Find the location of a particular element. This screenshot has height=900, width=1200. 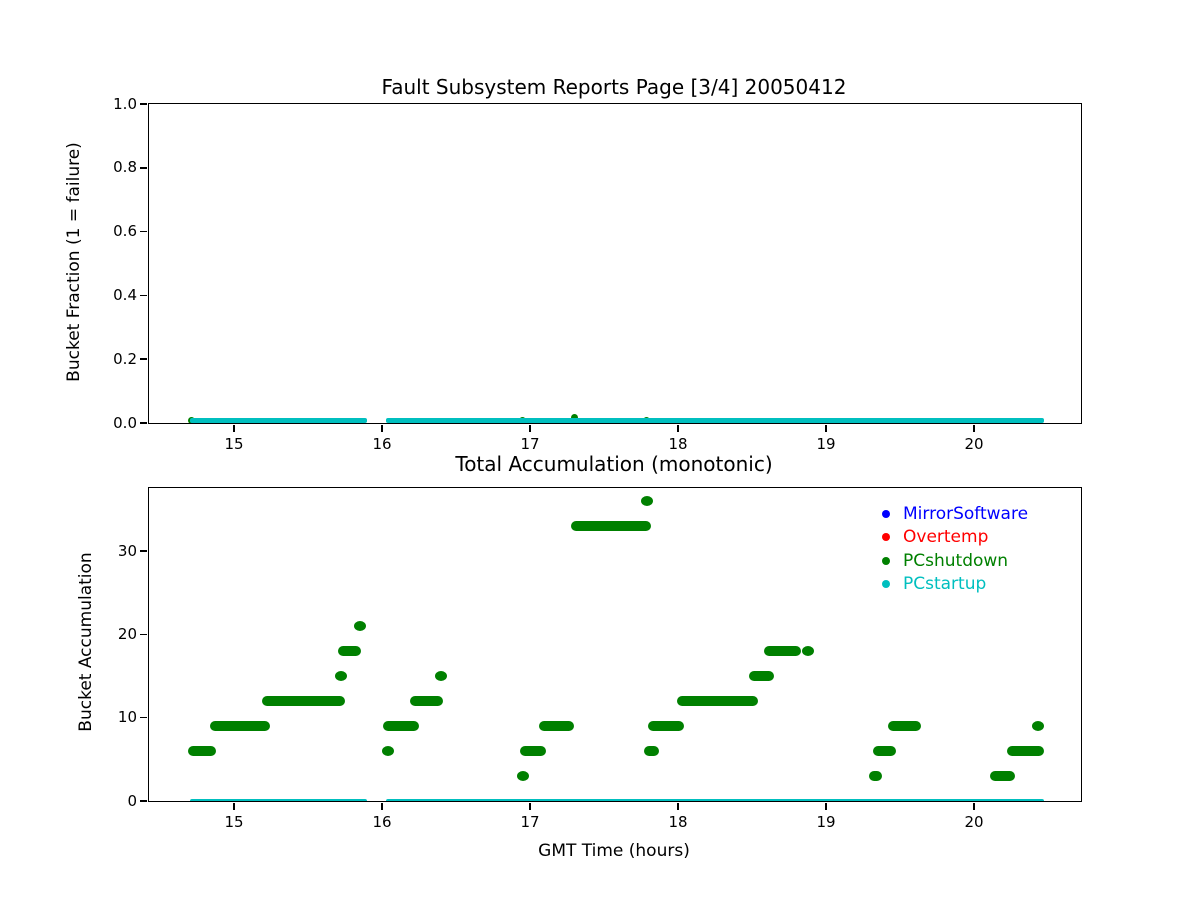

legend-item-pcshutdown: PCshutdown is located at coordinates (955, 561).